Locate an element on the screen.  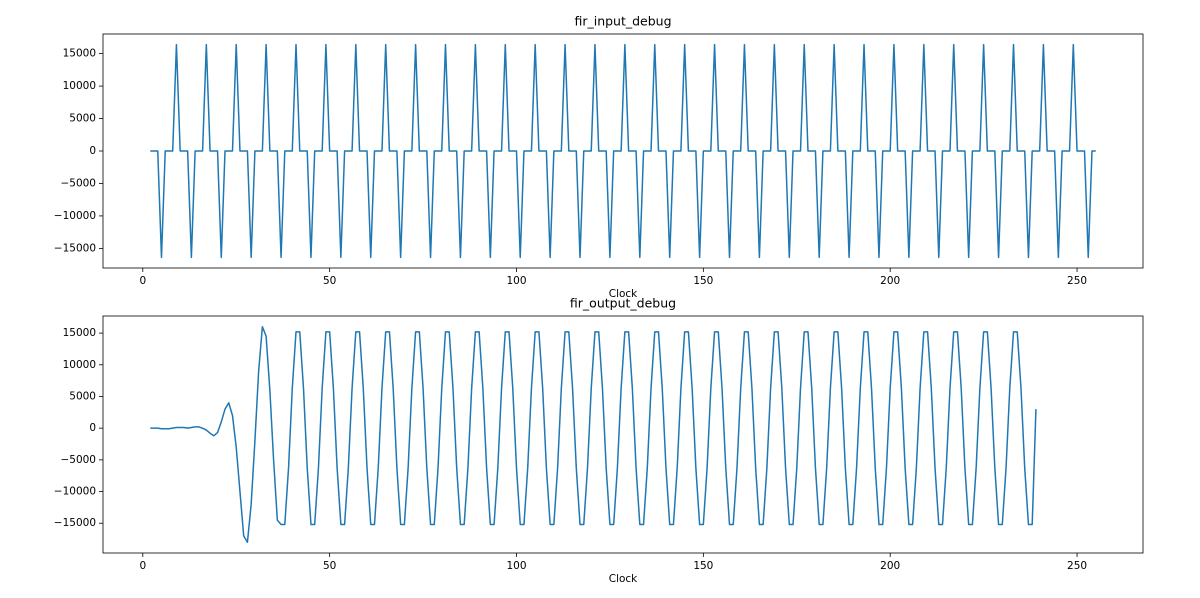
chart-title: fir_input_debug is located at coordinates (622, 21).